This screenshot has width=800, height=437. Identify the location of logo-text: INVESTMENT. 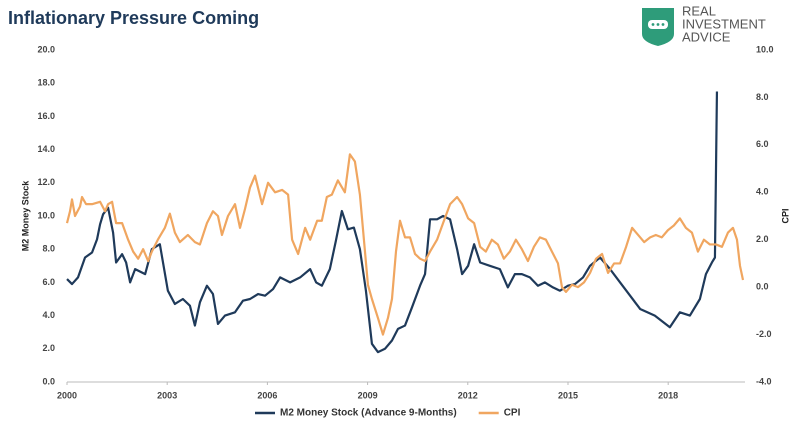
(724, 23).